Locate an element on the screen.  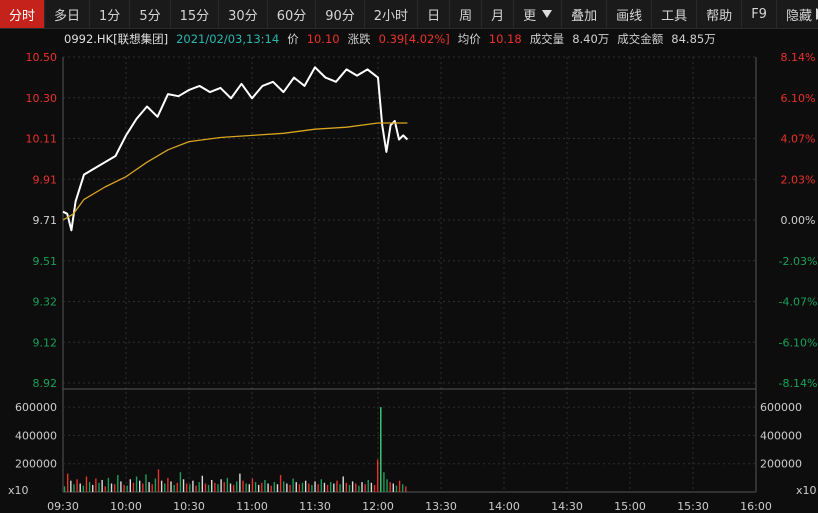
tab-10: 周 is located at coordinates (466, 14).